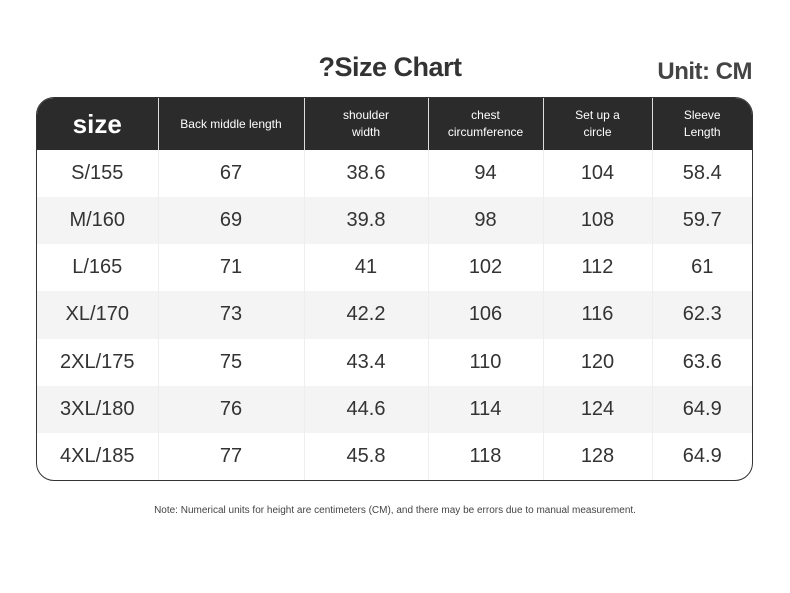  I want to click on column-header: Set up a circle, so click(597, 124).